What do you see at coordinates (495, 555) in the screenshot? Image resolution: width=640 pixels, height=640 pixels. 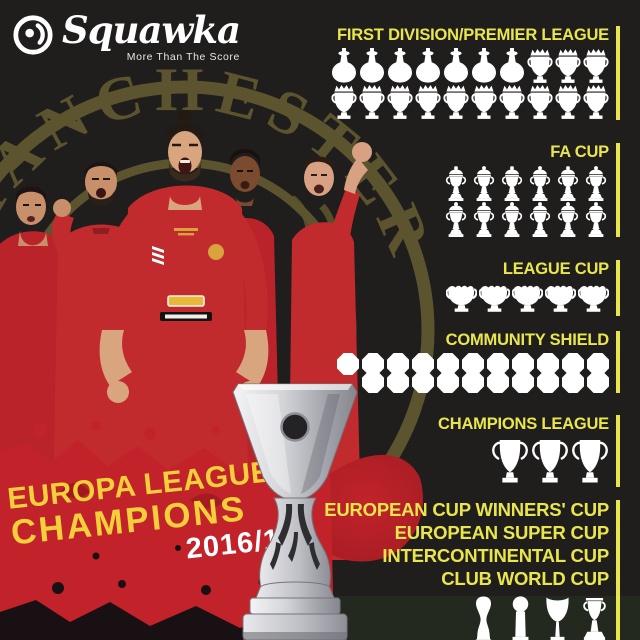 I see `section-title-international-cups-3: INTERCONTINENTAL CUP` at bounding box center [495, 555].